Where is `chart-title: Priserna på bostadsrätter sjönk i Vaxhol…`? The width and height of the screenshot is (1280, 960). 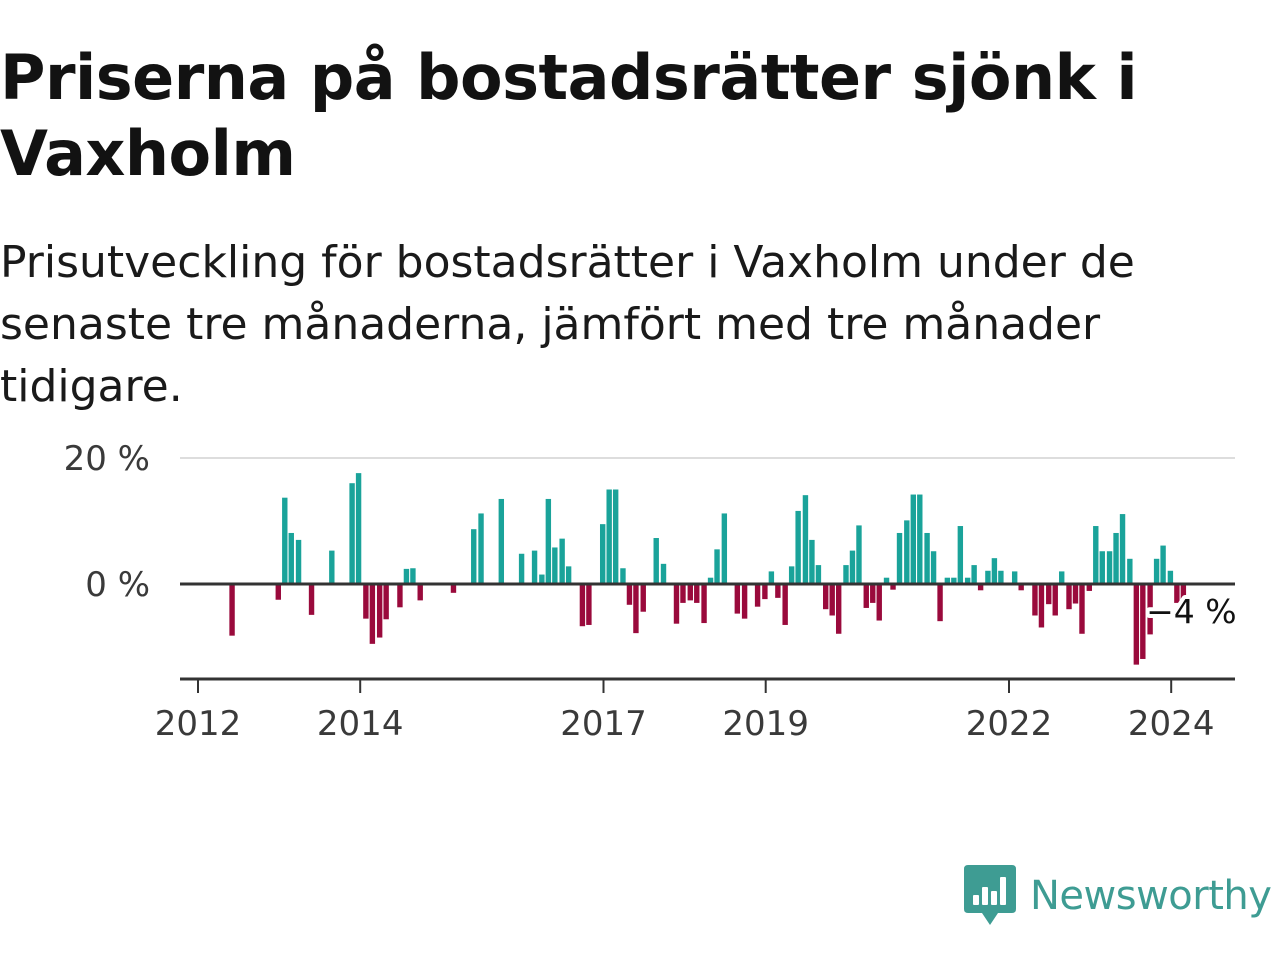
chart-title: Priserna på bostadsrätter sjönk i Vaxhol… is located at coordinates (569, 115).